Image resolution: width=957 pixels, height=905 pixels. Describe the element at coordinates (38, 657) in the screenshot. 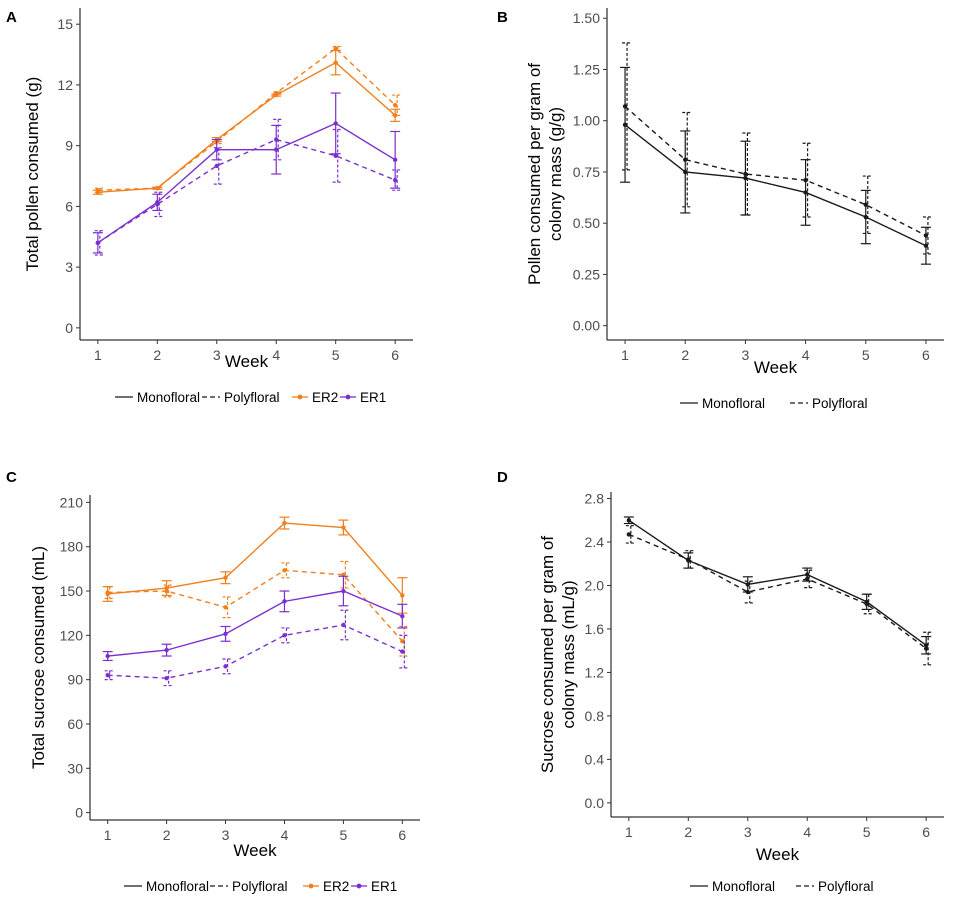

I see `y-axis-title: Total sucrose consumed (mL)` at that location.